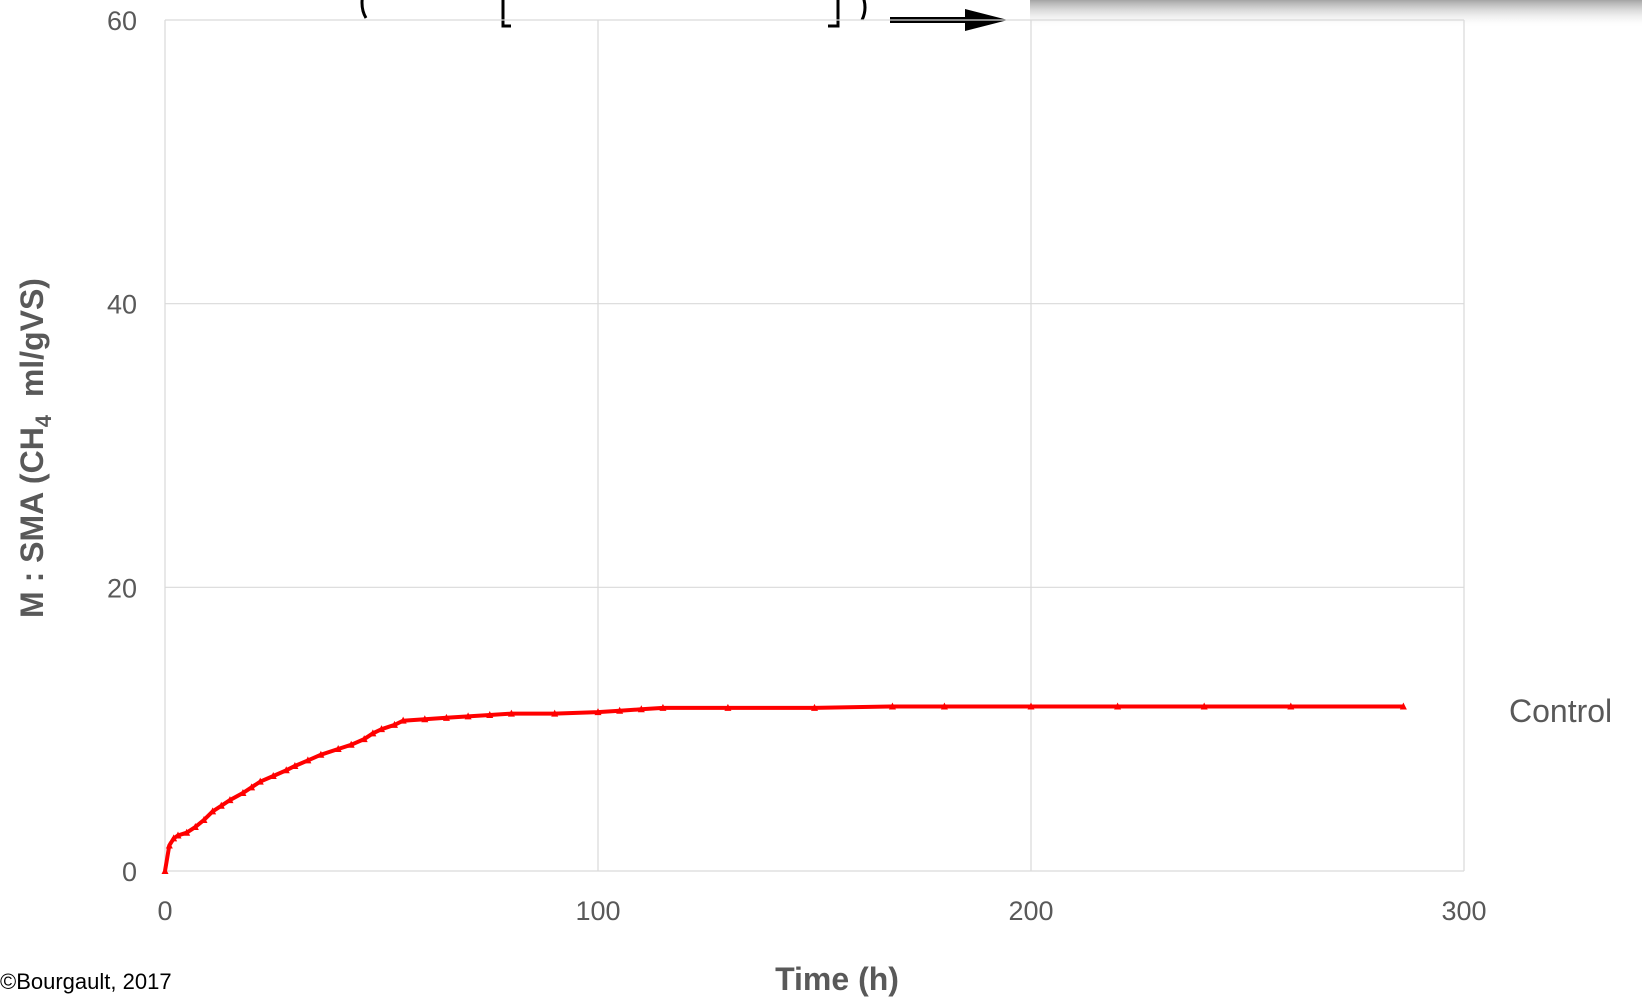 The width and height of the screenshot is (1642, 999). Describe the element at coordinates (506, 14) in the screenshot. I see `cropped-bracket-mid` at that location.